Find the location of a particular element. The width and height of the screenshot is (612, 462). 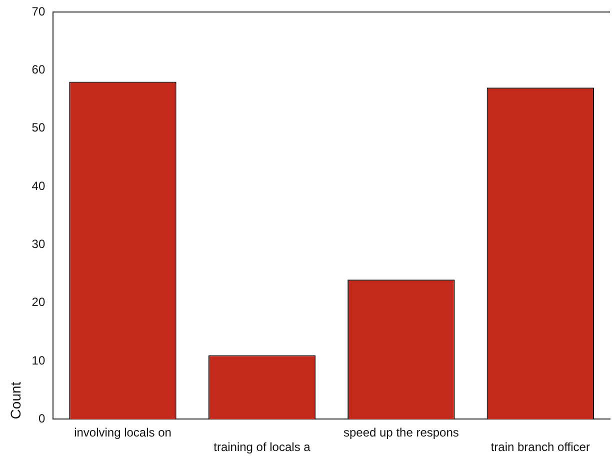

y-tick-label: 60 is located at coordinates (39, 69).